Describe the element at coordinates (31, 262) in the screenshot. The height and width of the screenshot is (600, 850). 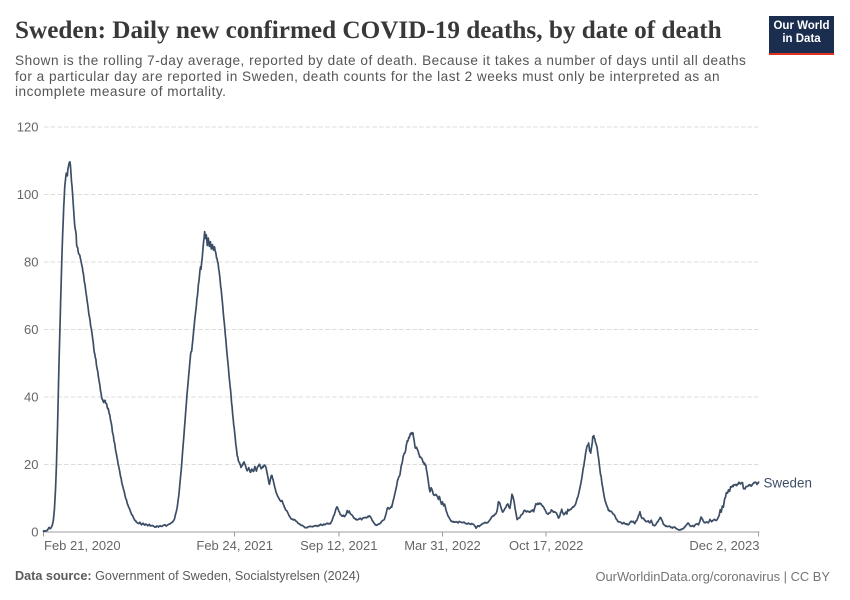
I see `svg-text: 80` at that location.